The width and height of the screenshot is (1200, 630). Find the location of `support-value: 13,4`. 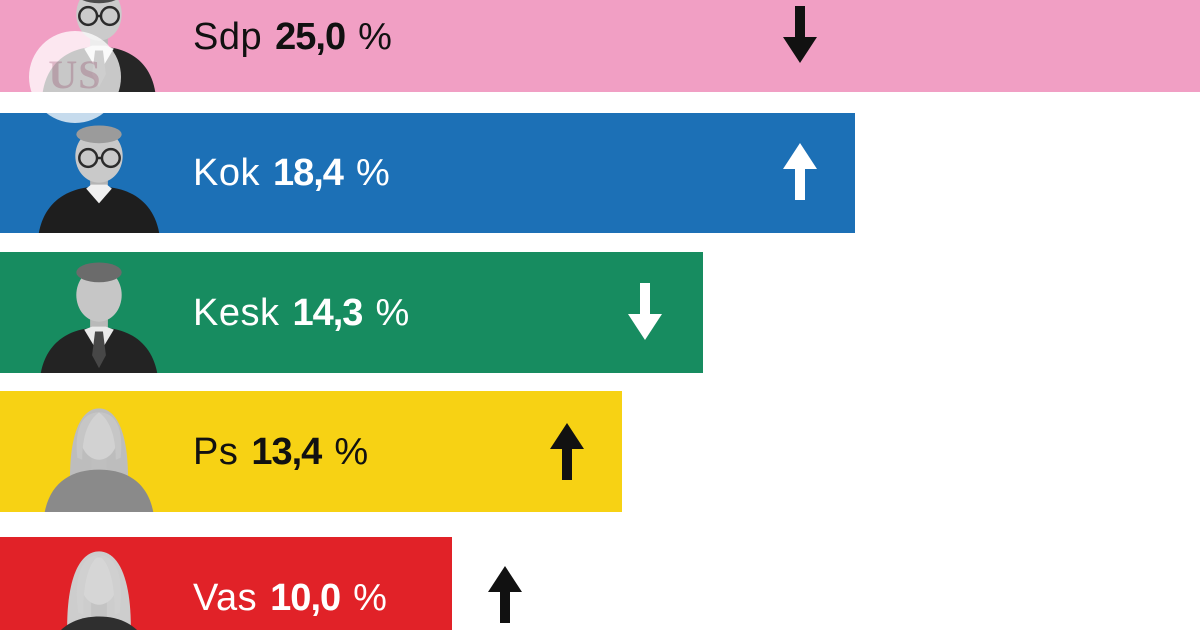

support-value: 13,4 is located at coordinates (286, 452).